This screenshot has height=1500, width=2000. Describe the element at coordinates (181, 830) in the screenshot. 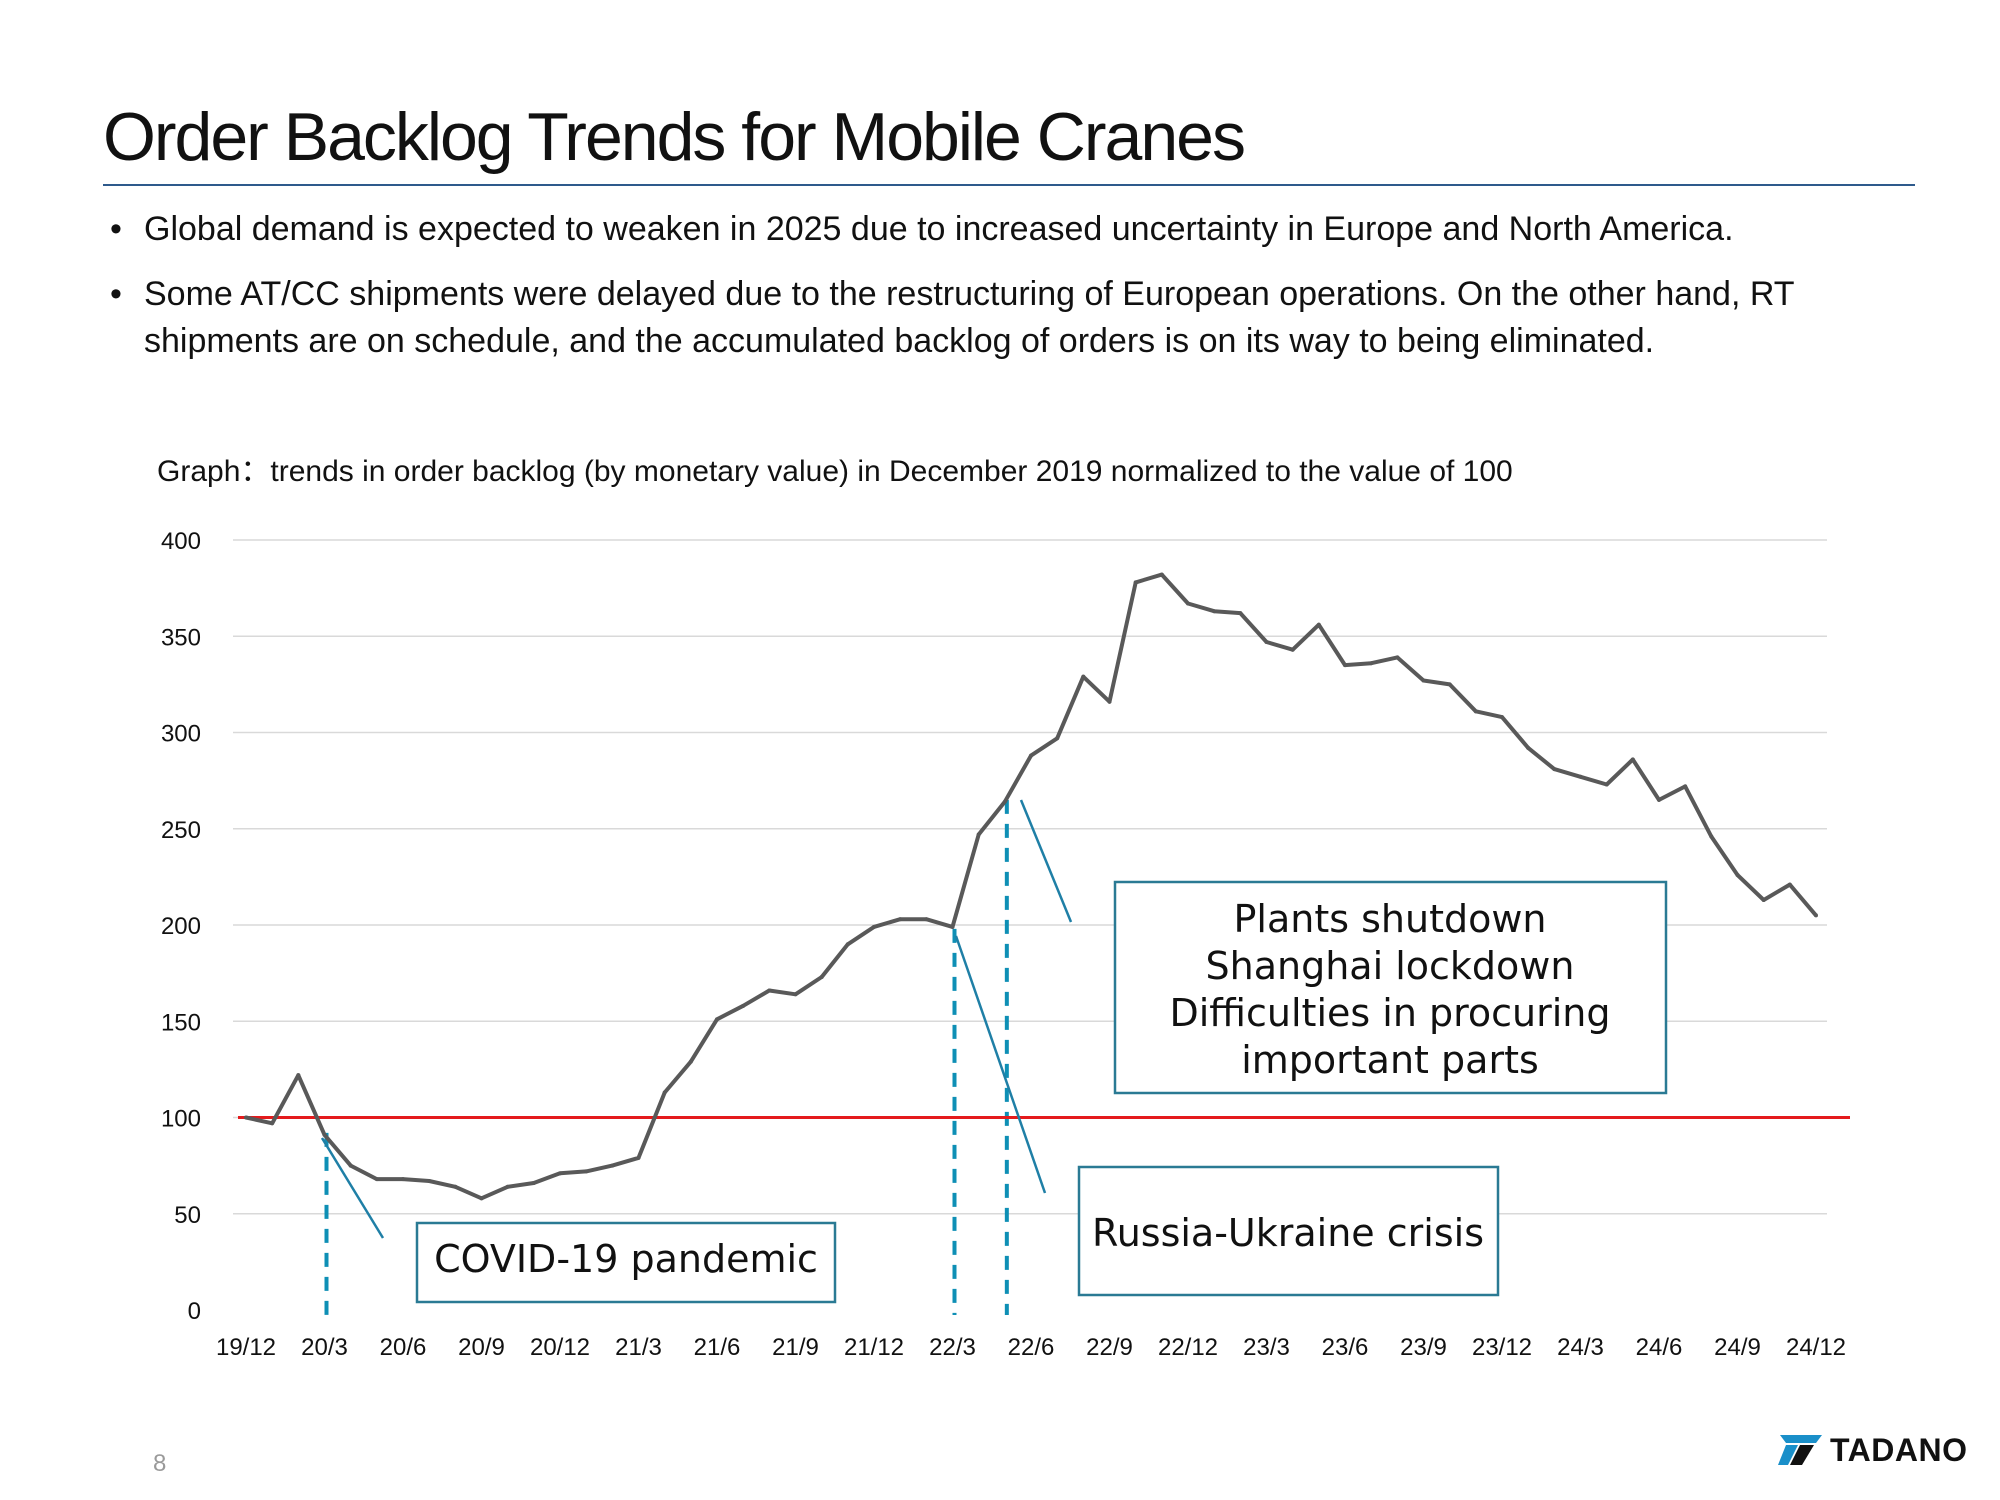

I see `y-tick-label: 250` at that location.